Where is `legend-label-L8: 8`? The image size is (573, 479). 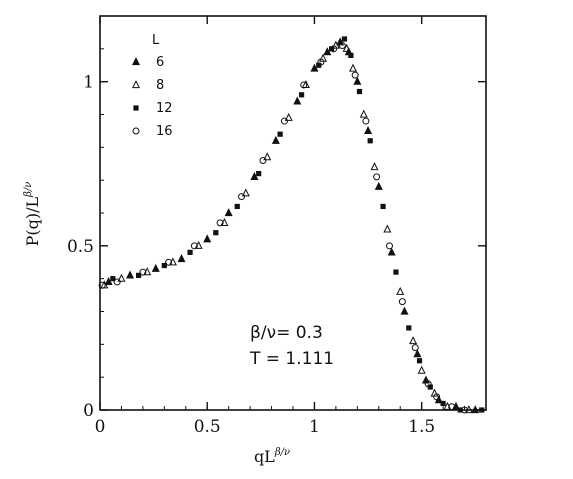
legend-label-L8: 8 is located at coordinates (160, 85).